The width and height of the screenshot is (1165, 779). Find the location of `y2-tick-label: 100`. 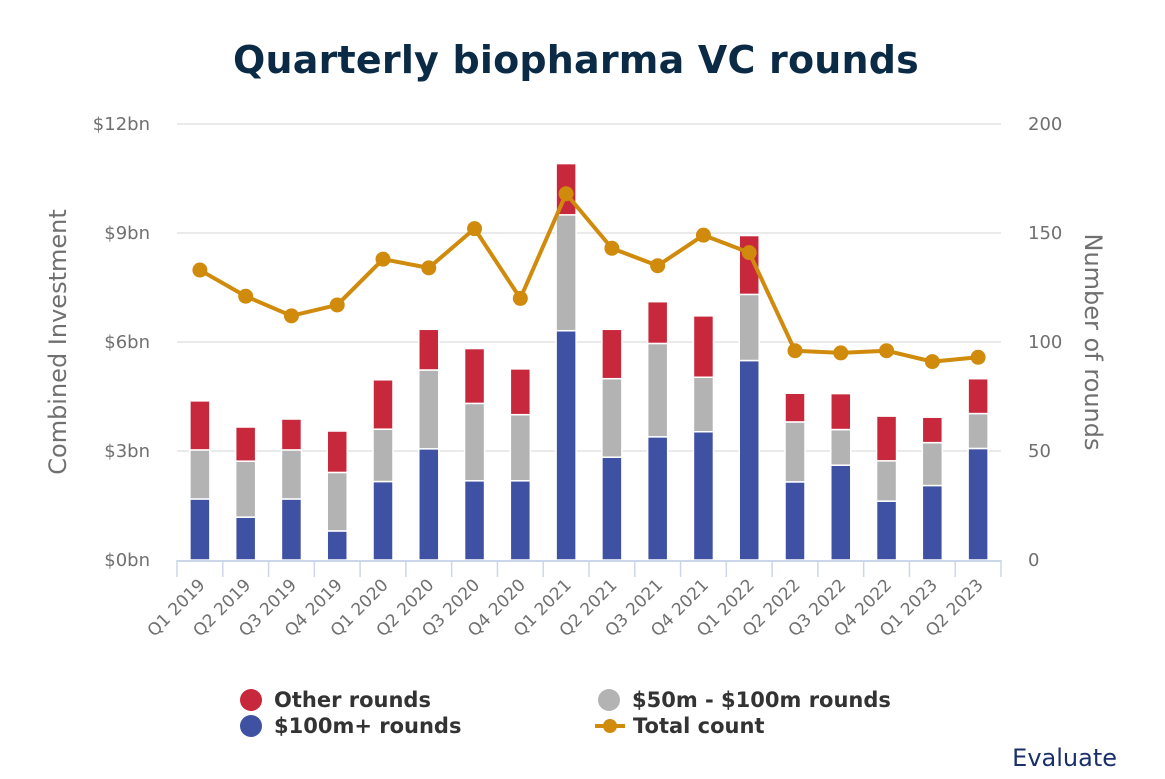

y2-tick-label: 100 is located at coordinates (1045, 342).